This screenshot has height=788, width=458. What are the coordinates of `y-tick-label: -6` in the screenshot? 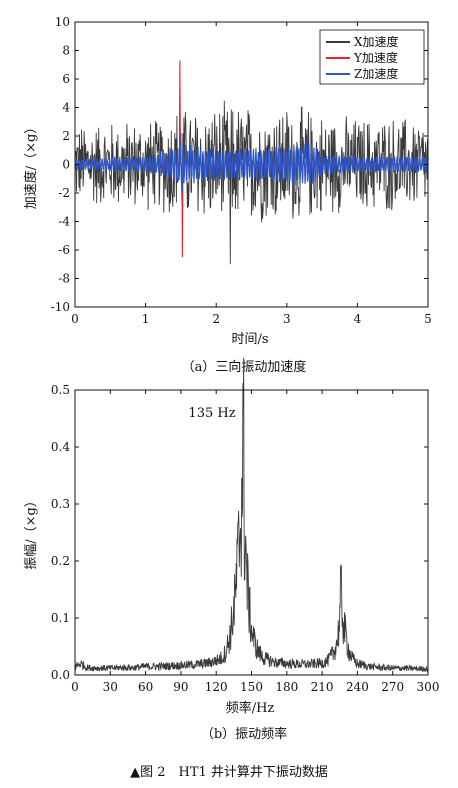 It's located at (64, 250).